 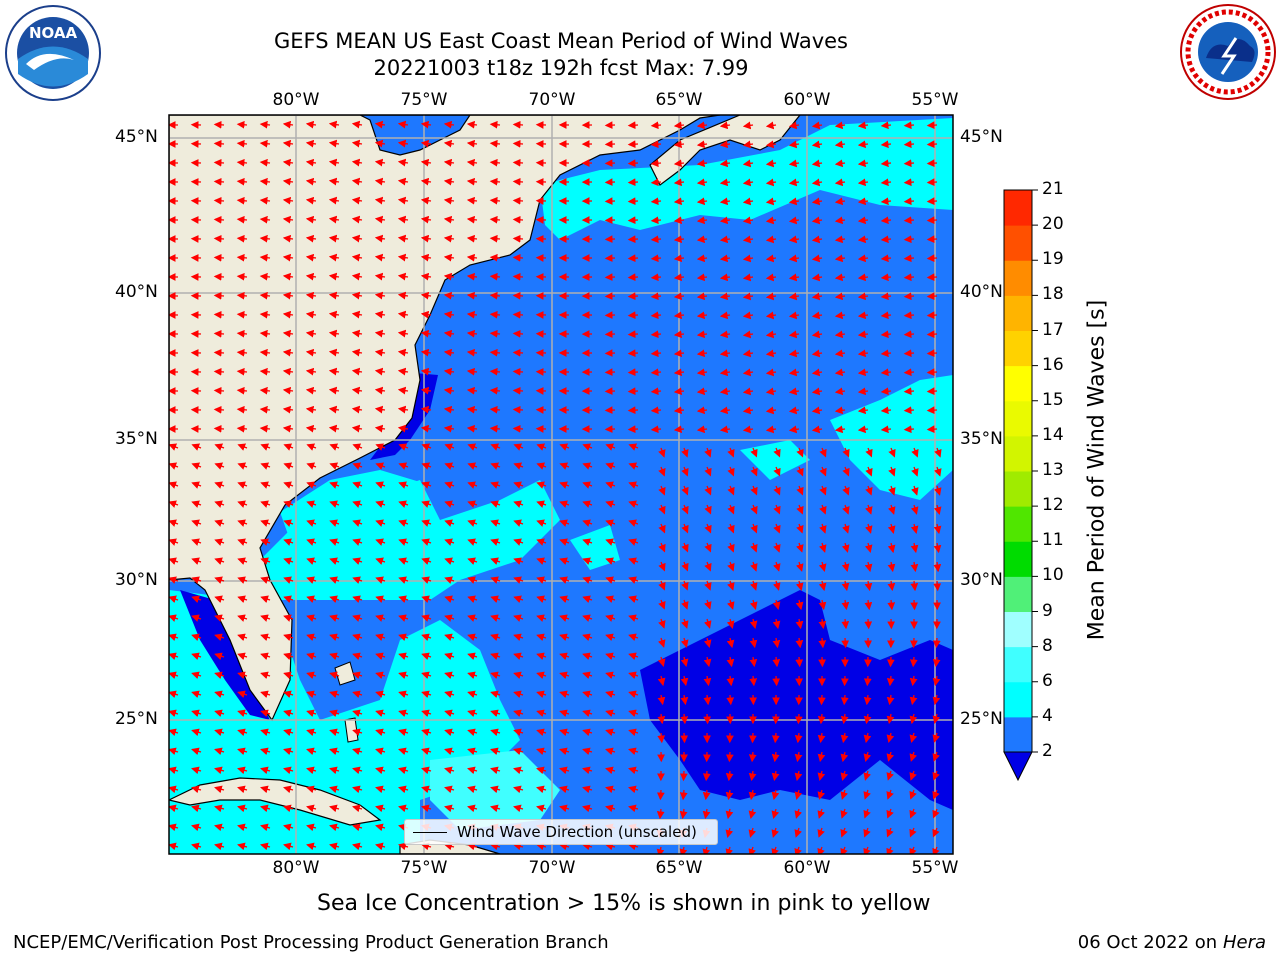 What do you see at coordinates (1172, 942) in the screenshot?
I see `footer-right: 06 Oct 2022 on Hera` at bounding box center [1172, 942].